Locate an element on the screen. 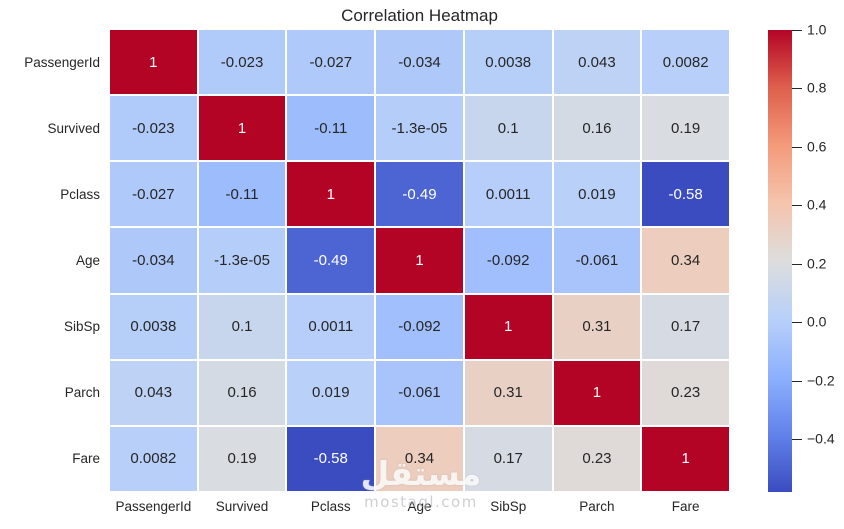 This screenshot has width=844, height=529. x-tick-label: Survived is located at coordinates (242, 506).